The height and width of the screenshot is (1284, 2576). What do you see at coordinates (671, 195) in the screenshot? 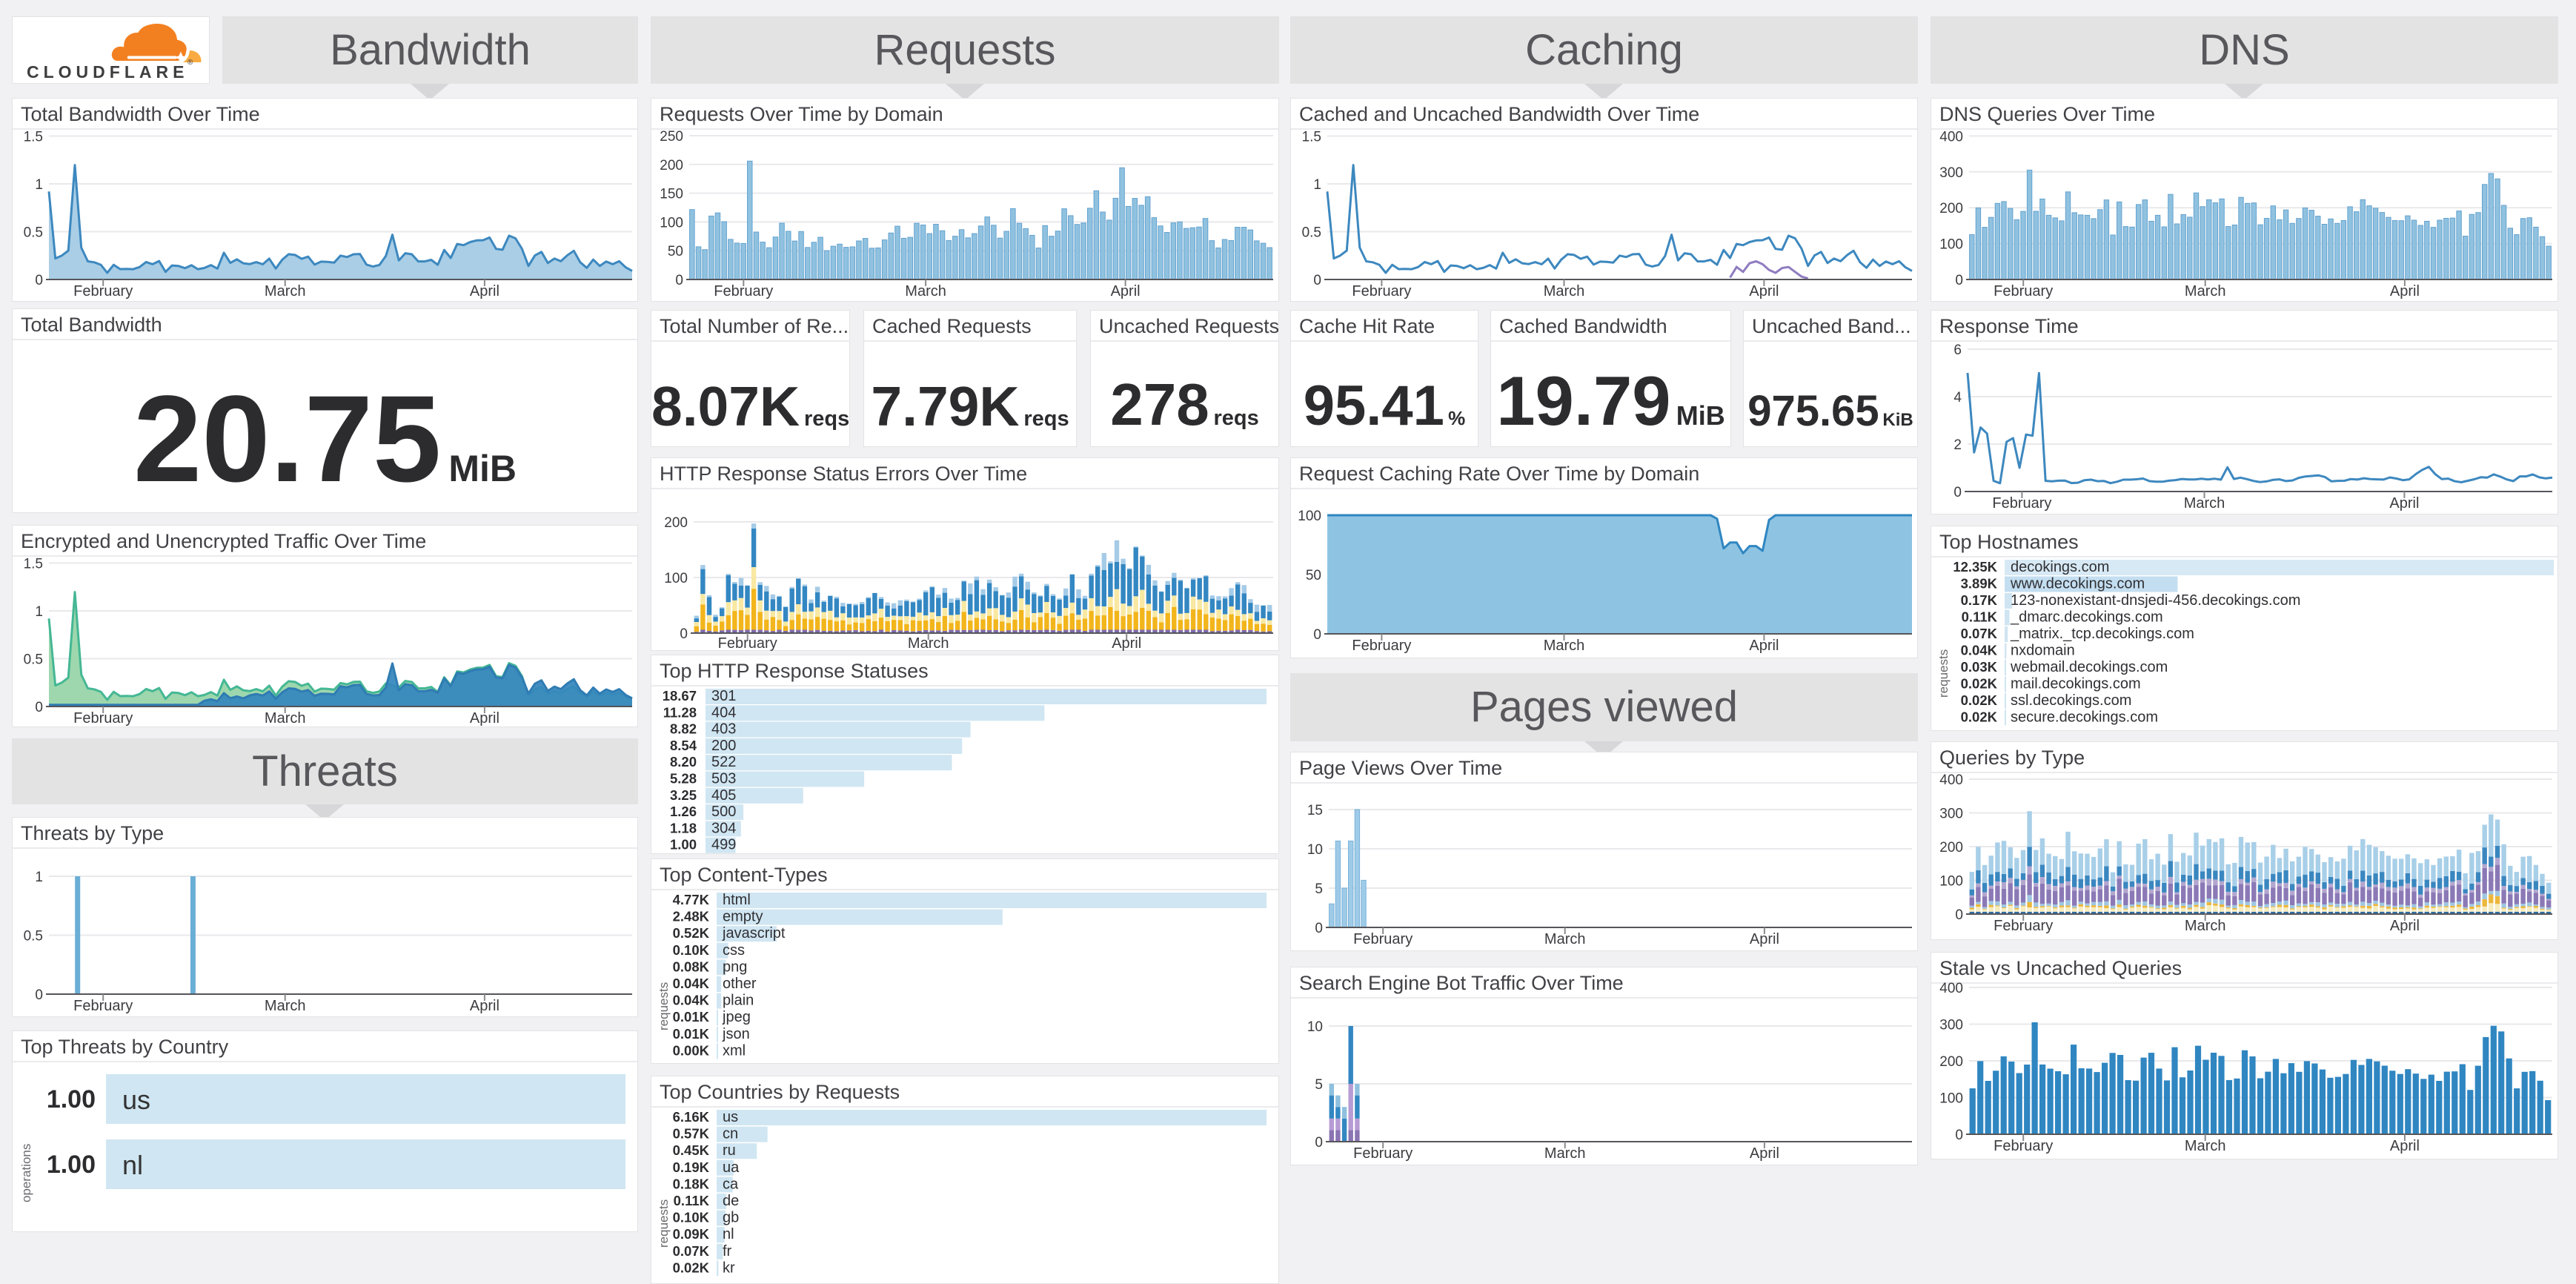
I see `svg-text: 150` at bounding box center [671, 195].